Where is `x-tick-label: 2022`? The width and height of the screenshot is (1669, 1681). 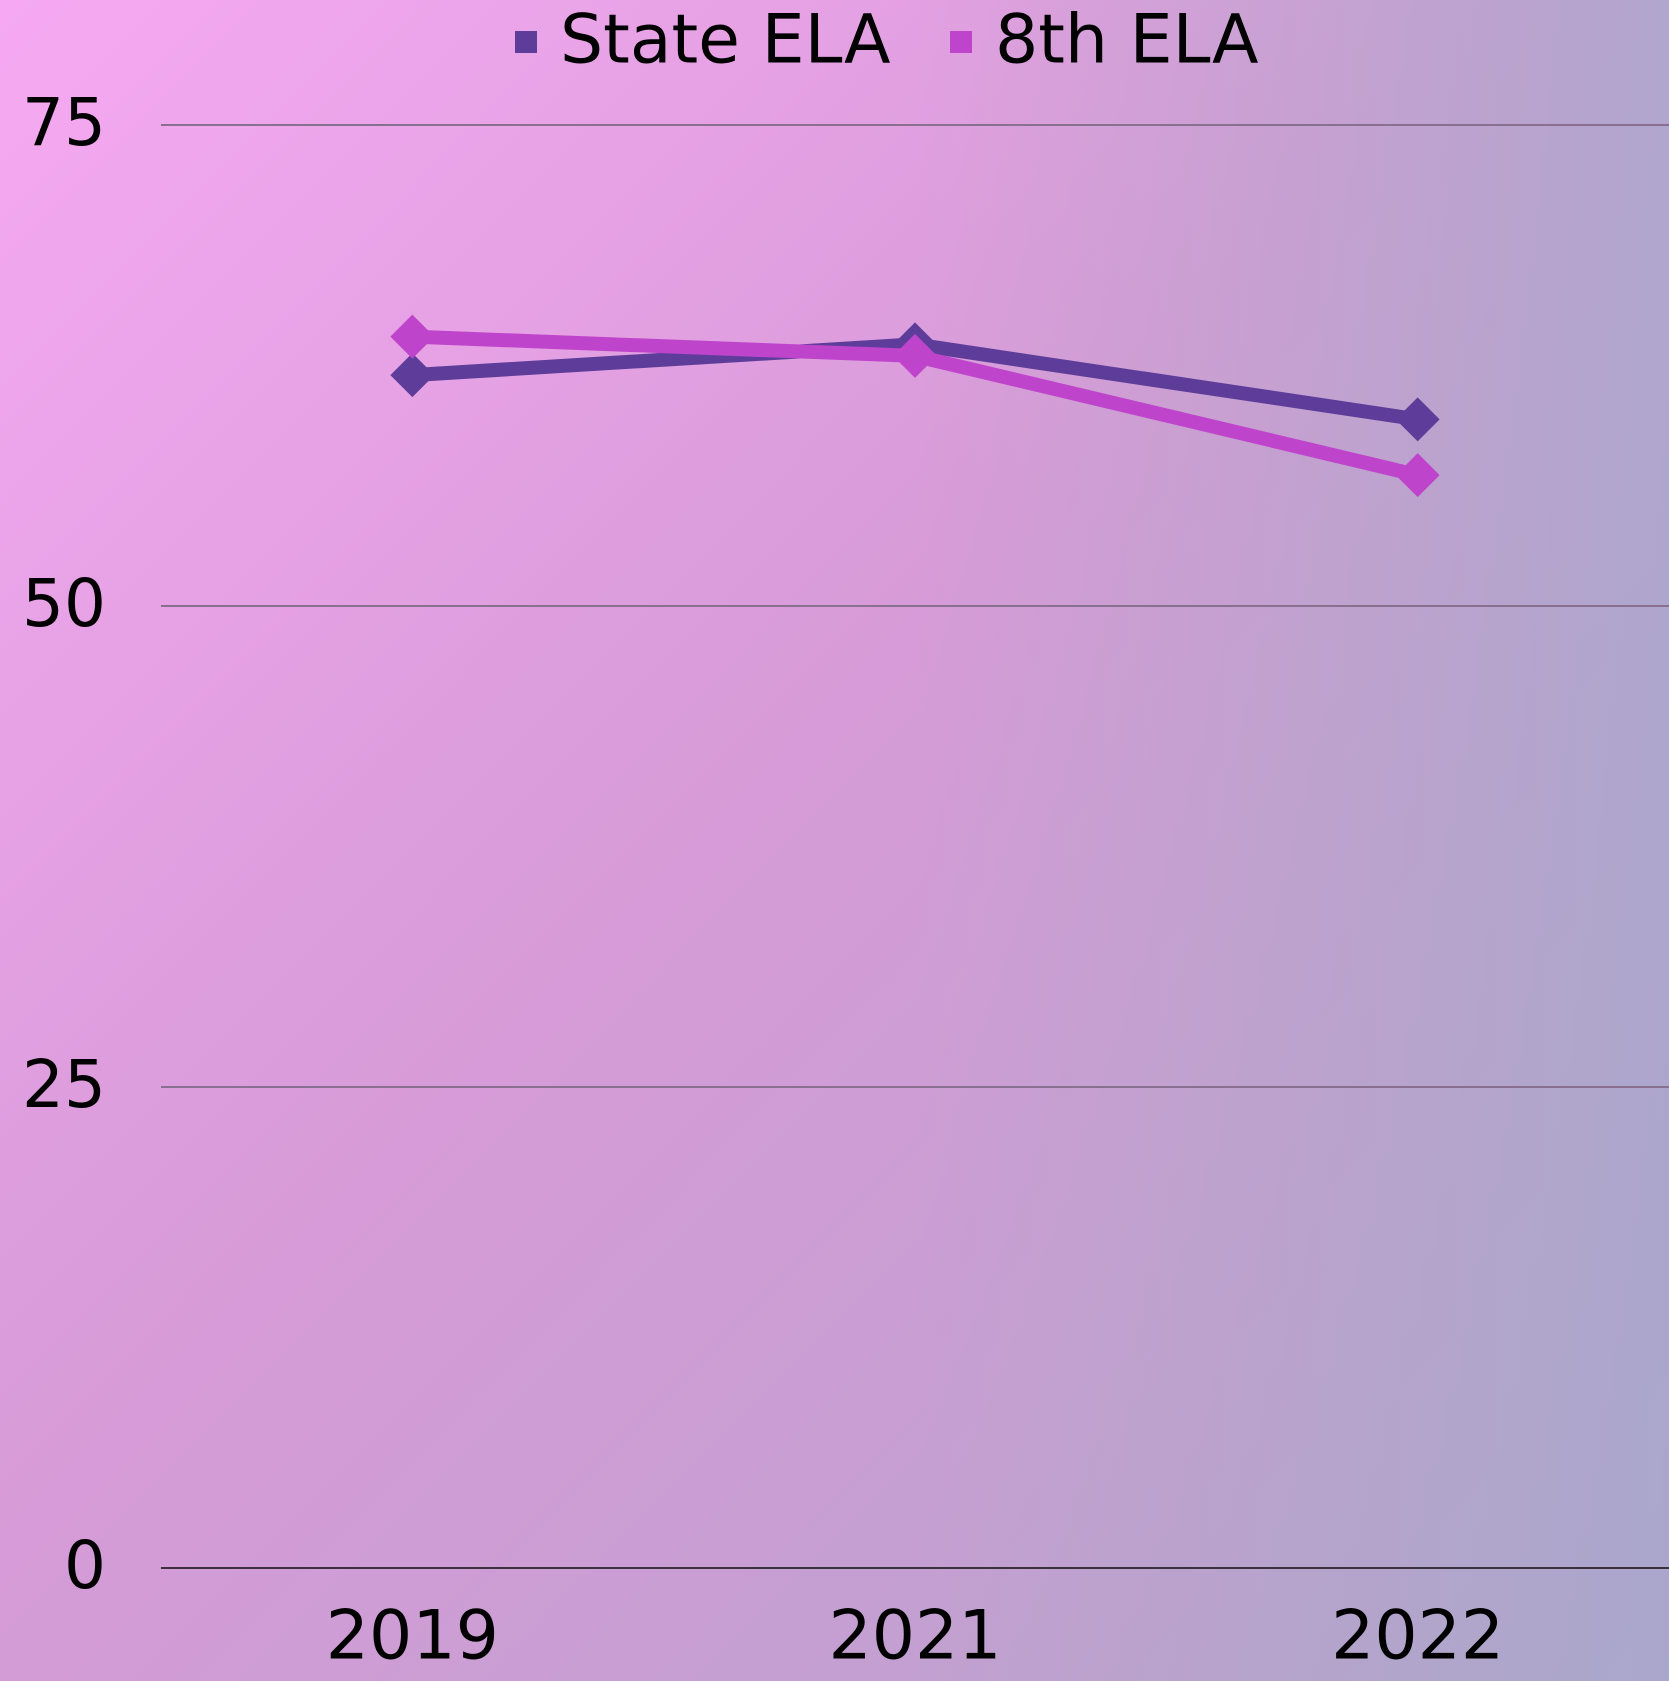 x-tick-label: 2022 is located at coordinates (1417, 1636).